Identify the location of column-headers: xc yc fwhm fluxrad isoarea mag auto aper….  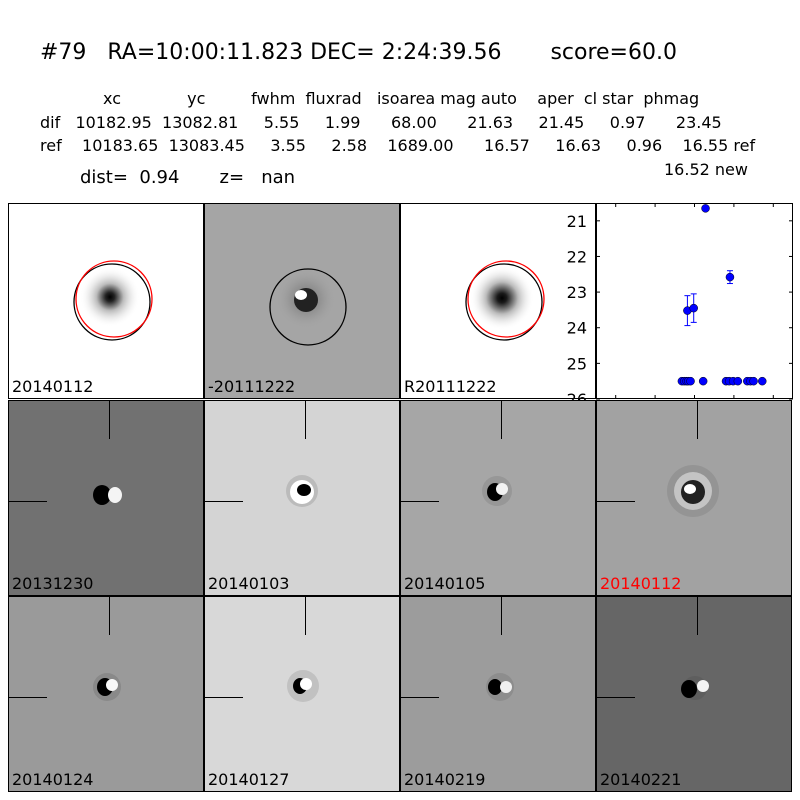
(401, 98).